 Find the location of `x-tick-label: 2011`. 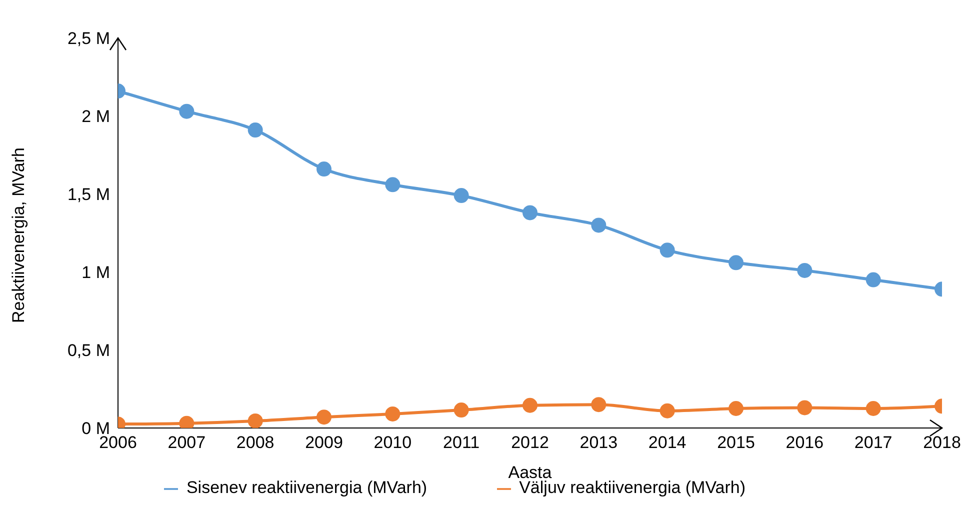

x-tick-label: 2011 is located at coordinates (461, 442).